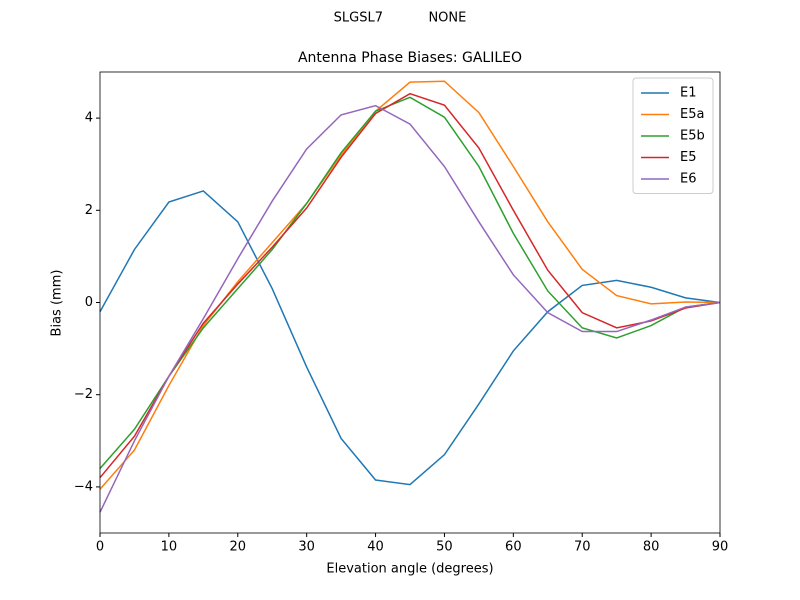  I want to click on legend-label: E1, so click(688, 93).